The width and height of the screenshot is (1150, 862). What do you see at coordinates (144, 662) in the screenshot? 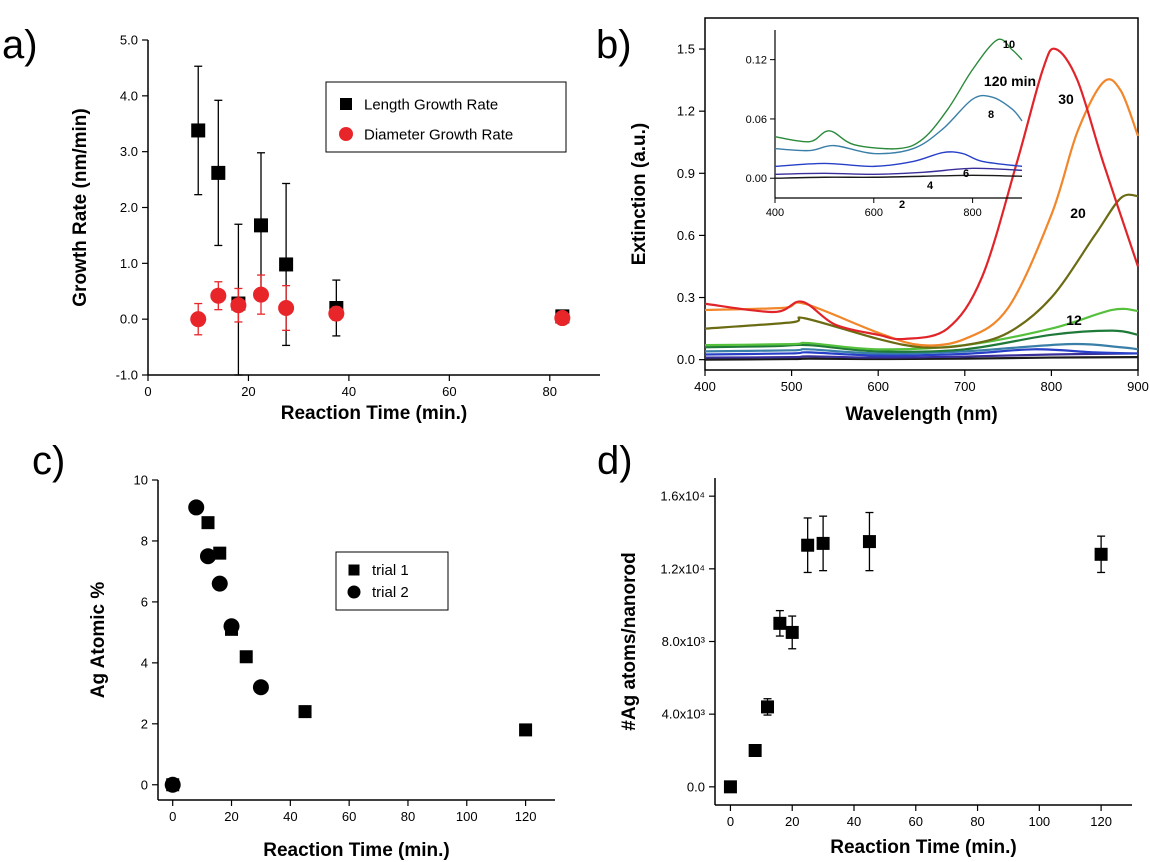
I see `y-tick-label: 4` at bounding box center [144, 662].